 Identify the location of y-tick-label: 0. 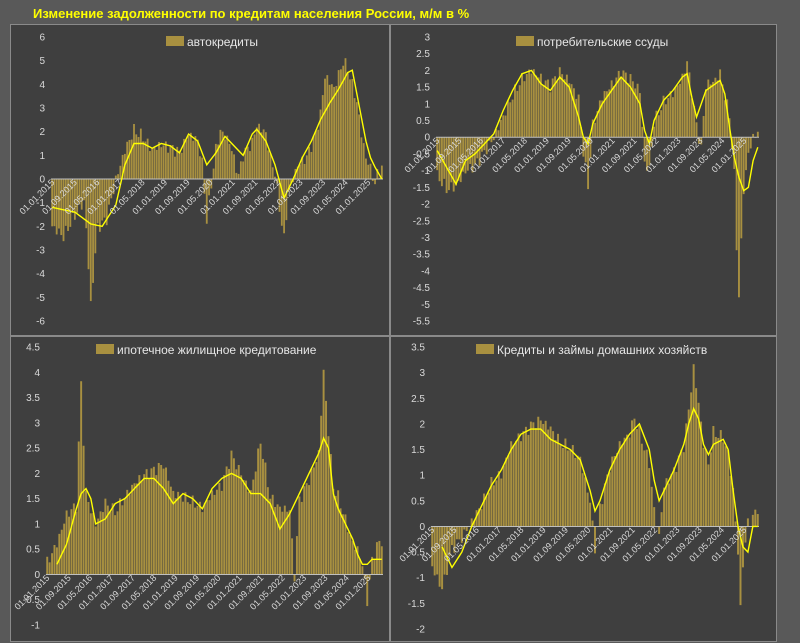
(37, 575).